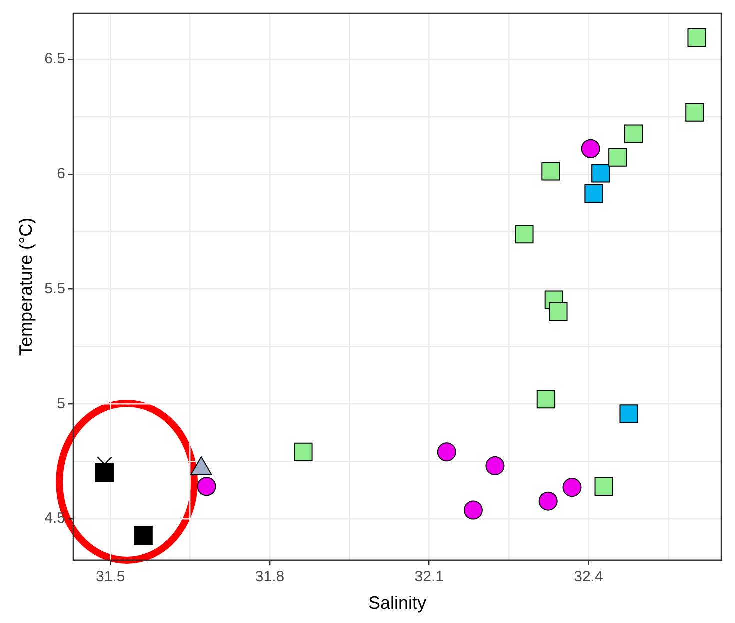 The image size is (735, 623). What do you see at coordinates (111, 577) in the screenshot?
I see `x-tick-label: 31.5` at bounding box center [111, 577].